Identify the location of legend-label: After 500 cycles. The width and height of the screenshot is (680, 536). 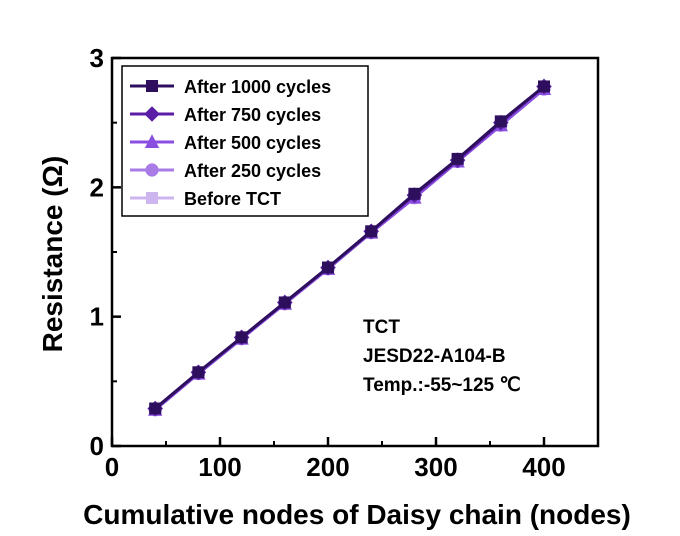
(252, 143).